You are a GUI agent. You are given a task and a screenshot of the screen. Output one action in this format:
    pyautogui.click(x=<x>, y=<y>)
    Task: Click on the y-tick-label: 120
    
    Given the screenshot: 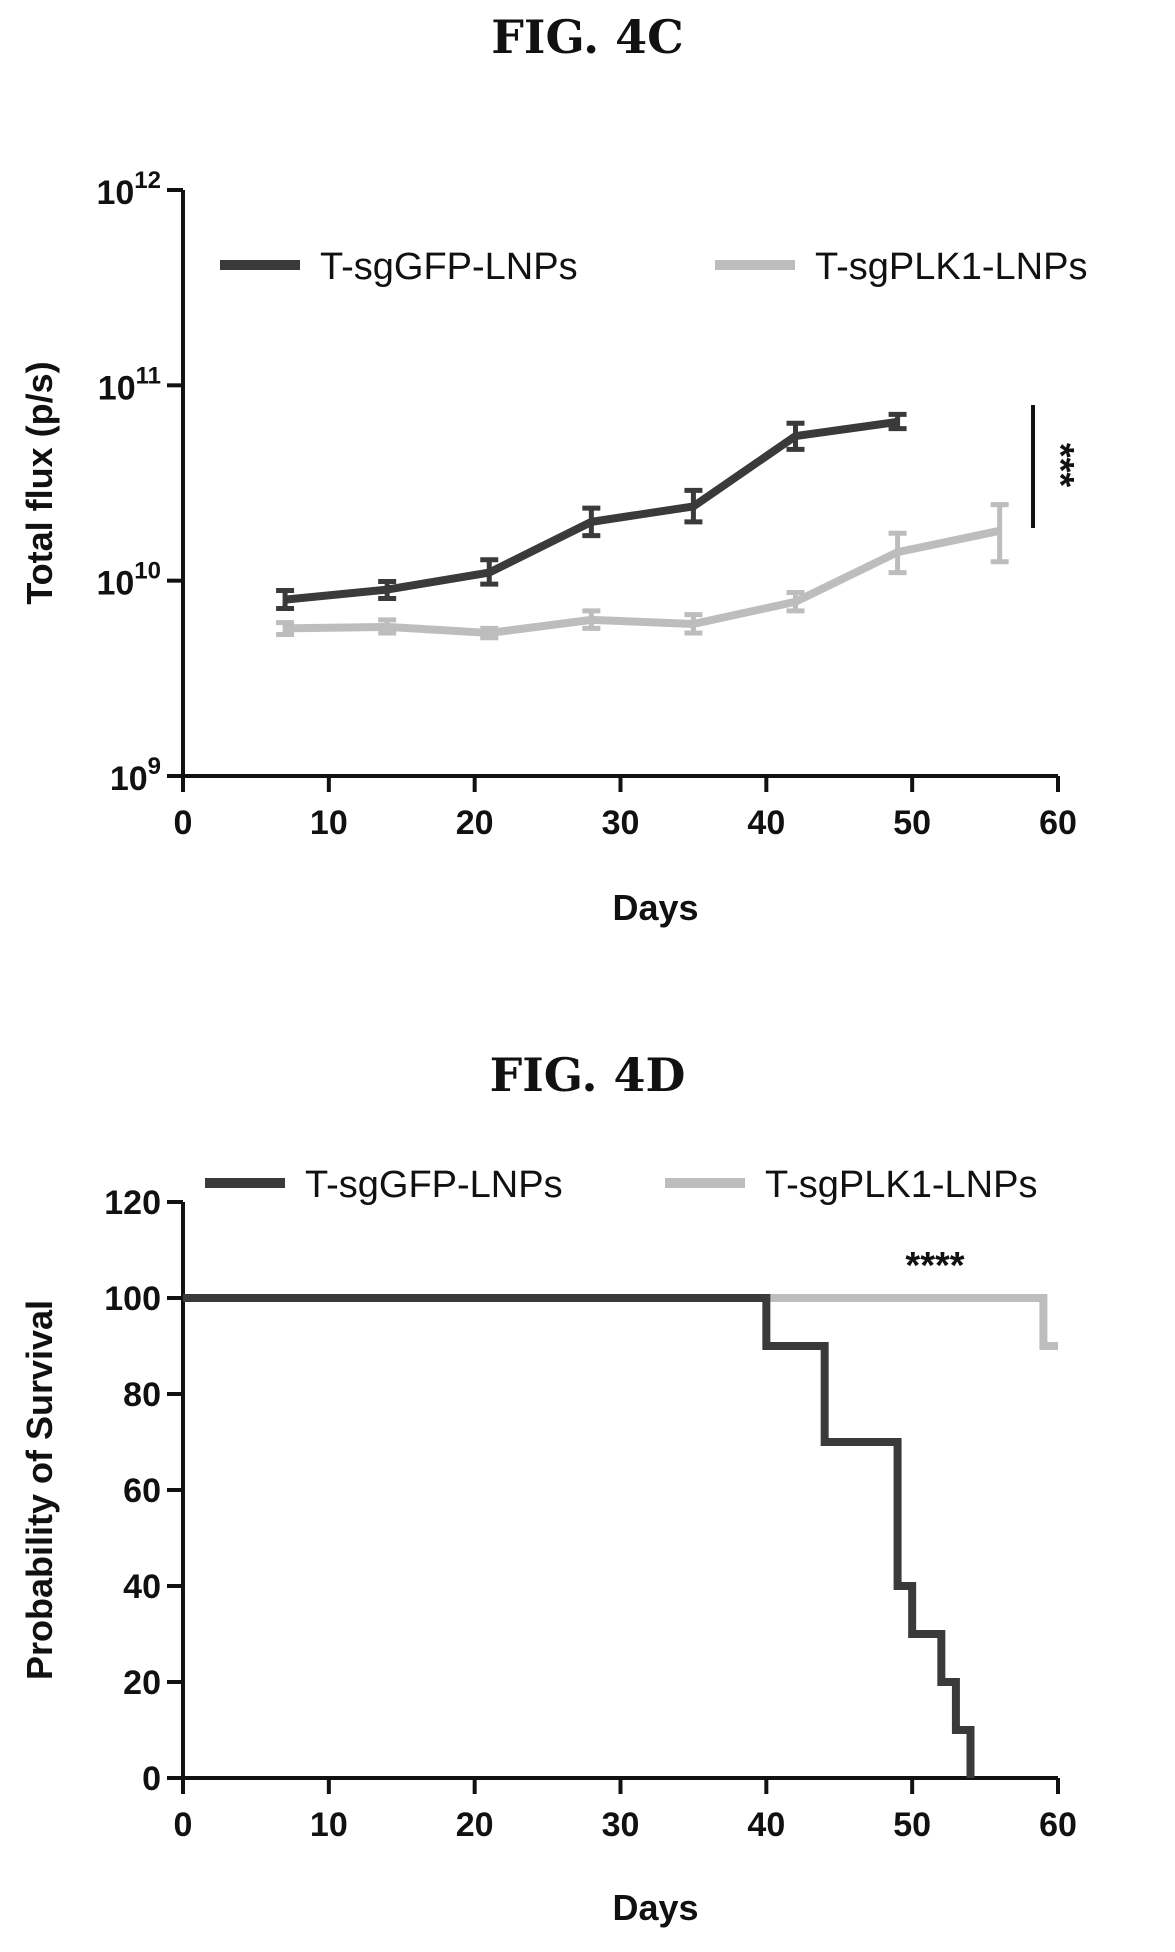 What is the action you would take?
    pyautogui.click(x=132, y=1203)
    